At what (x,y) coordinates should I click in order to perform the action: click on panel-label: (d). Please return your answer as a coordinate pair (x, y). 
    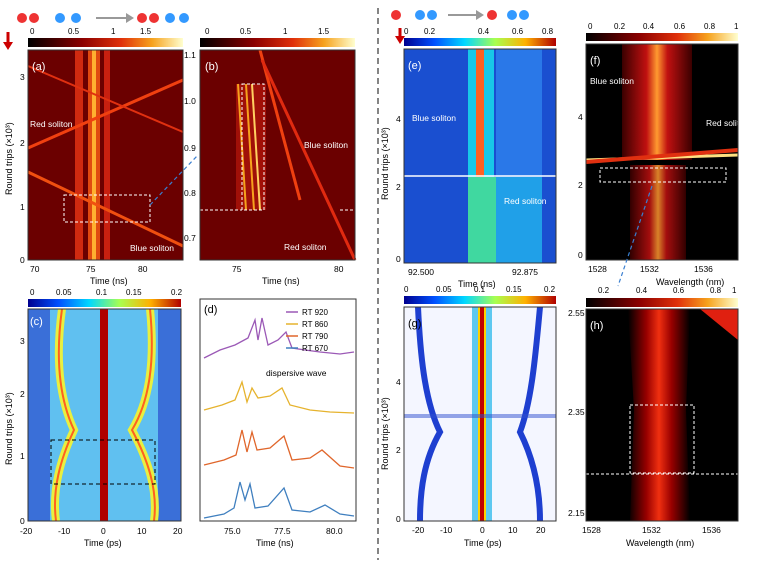
    Looking at the image, I should click on (210, 310).